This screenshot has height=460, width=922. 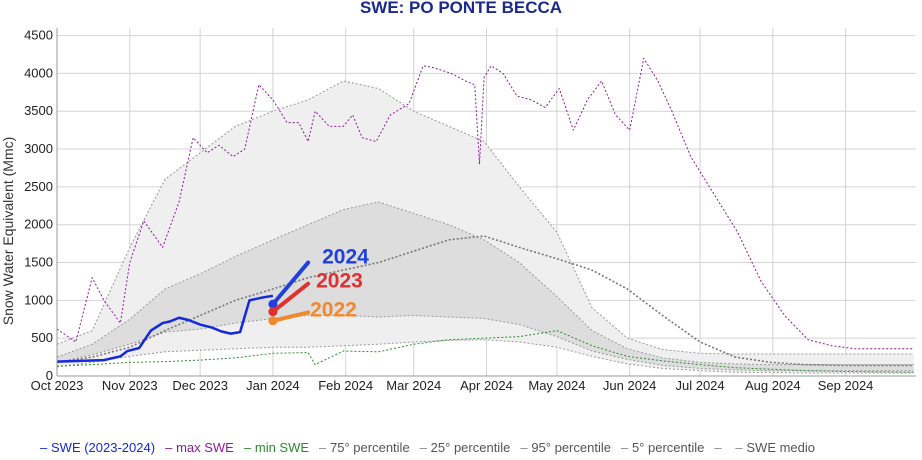 I want to click on legend-item: – SWE (2023-2024), so click(x=97, y=447).